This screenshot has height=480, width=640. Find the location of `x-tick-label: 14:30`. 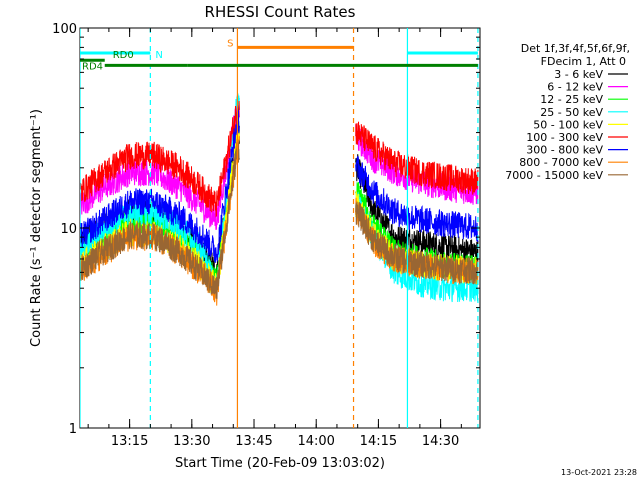

x-tick-label: 14:30 is located at coordinates (440, 441).